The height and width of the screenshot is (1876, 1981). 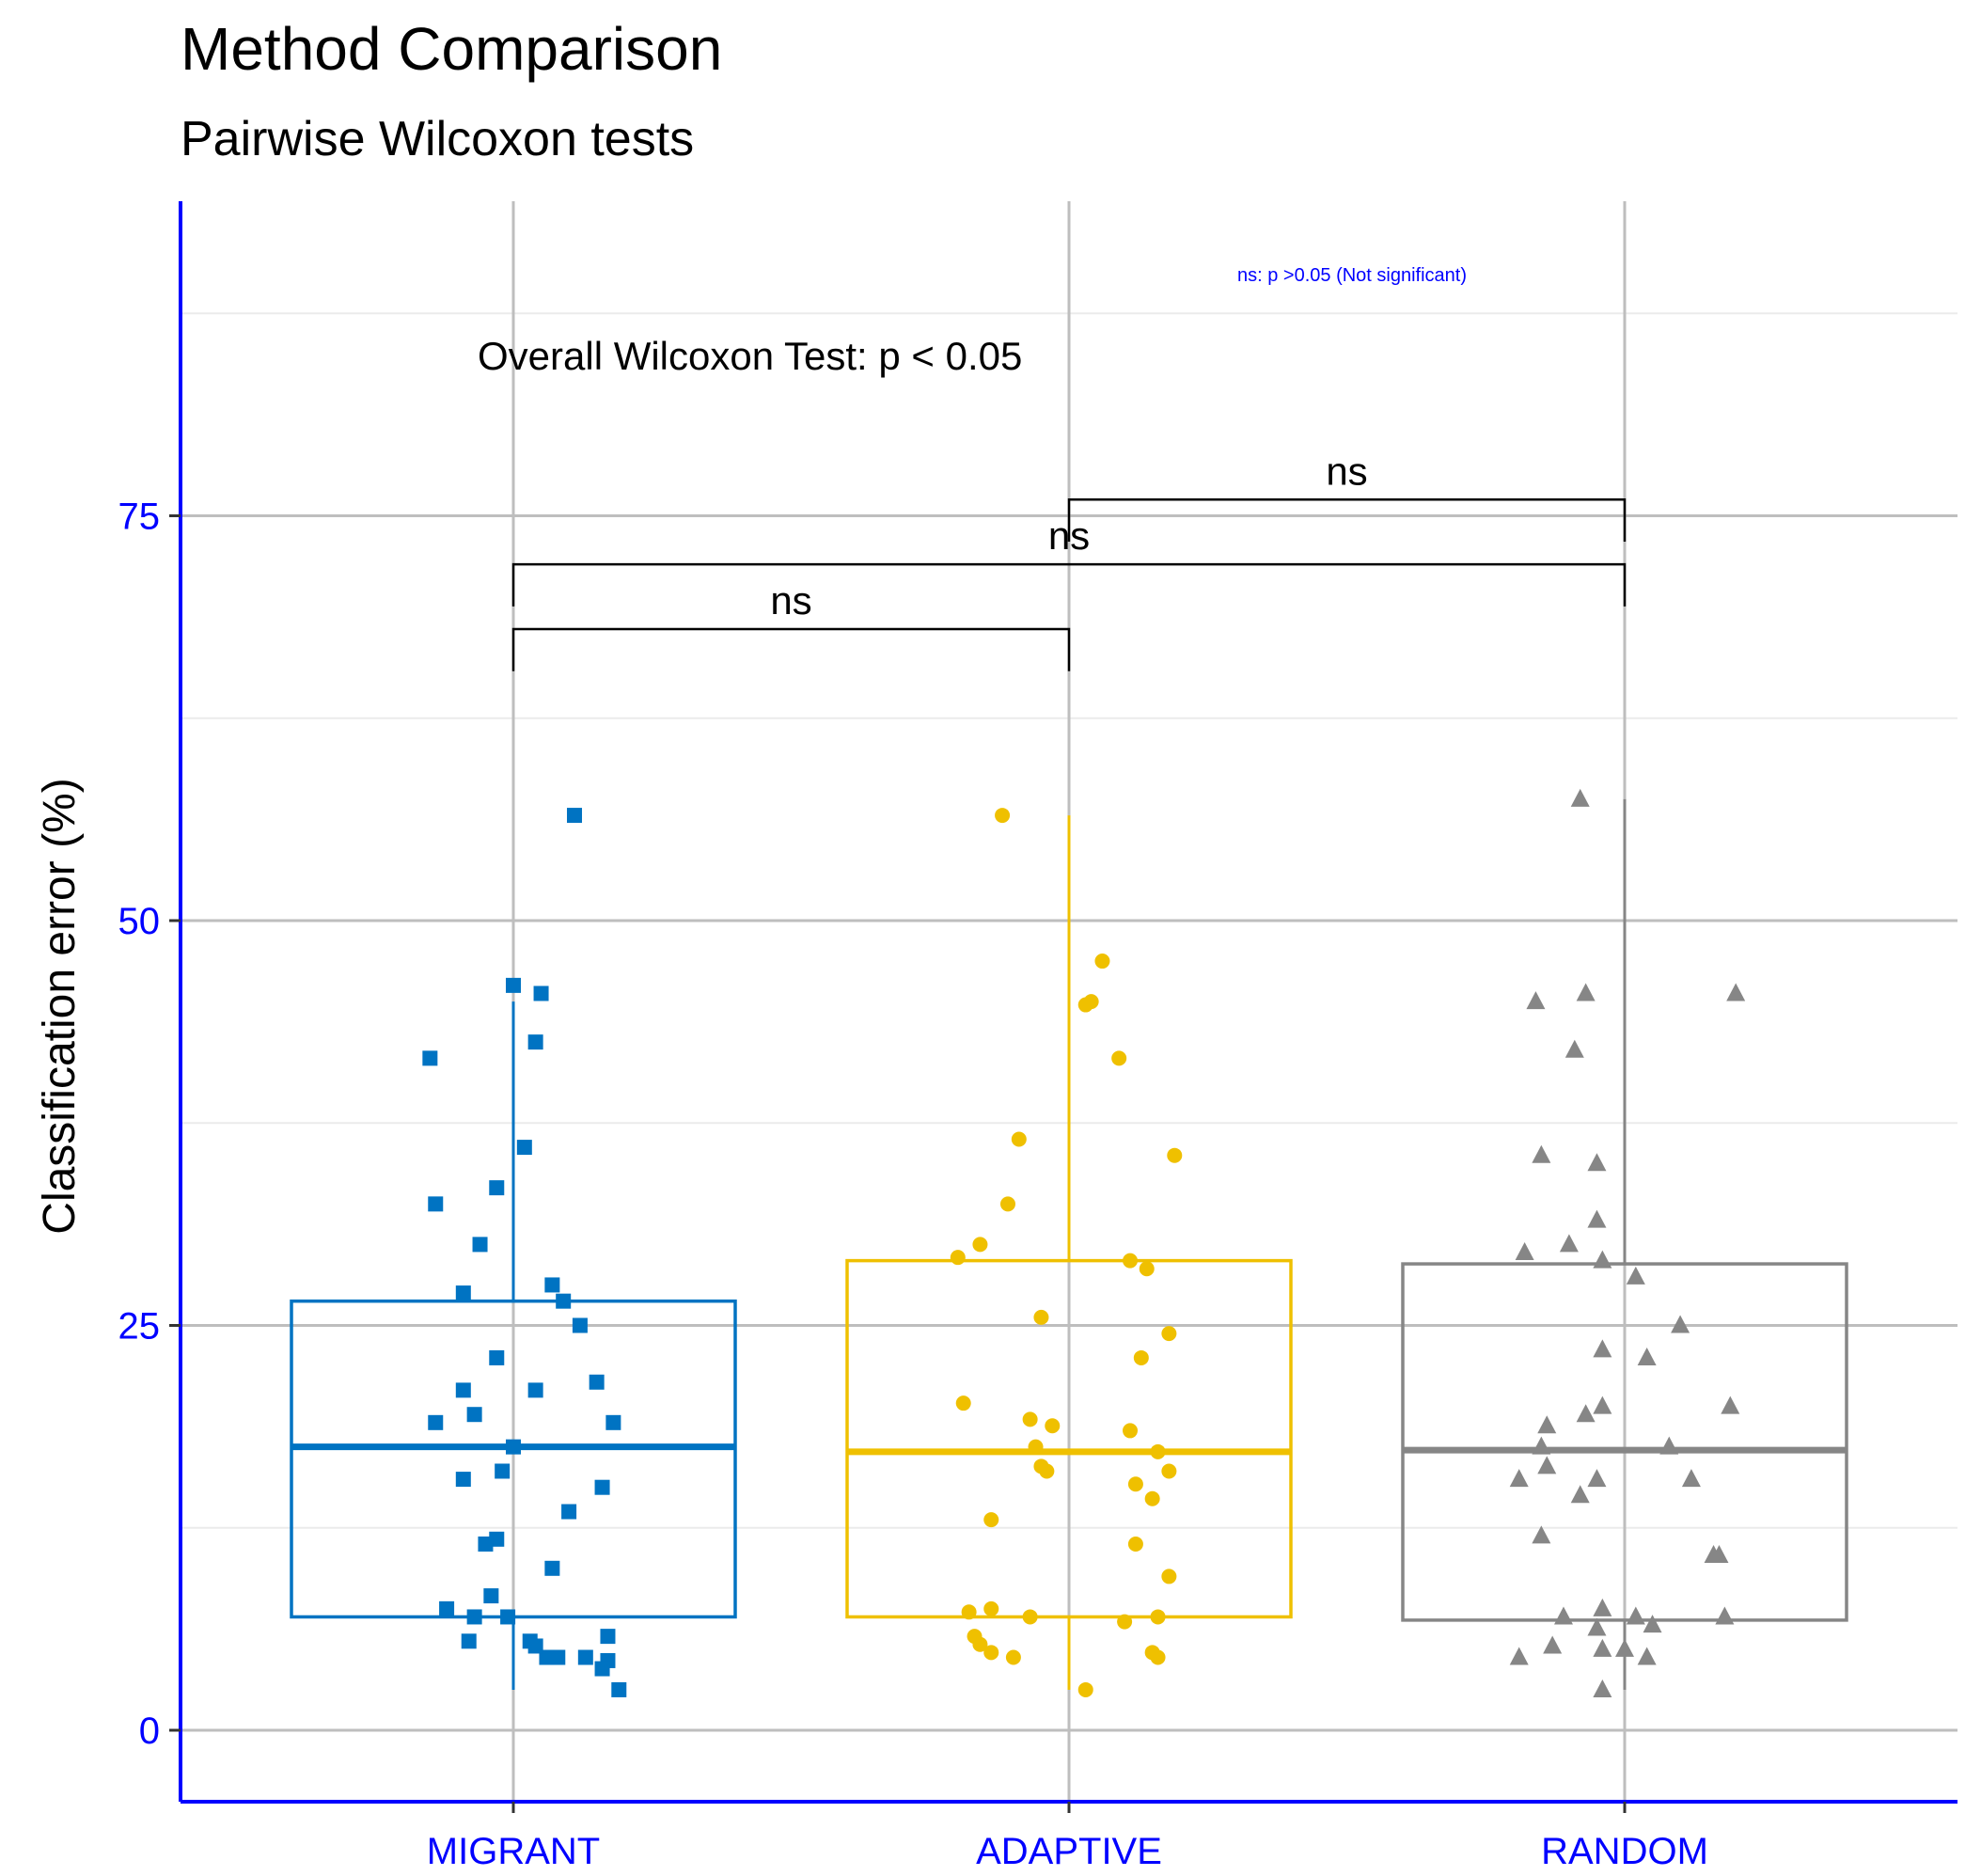 I want to click on y-tick-label: 50, so click(x=139, y=922).